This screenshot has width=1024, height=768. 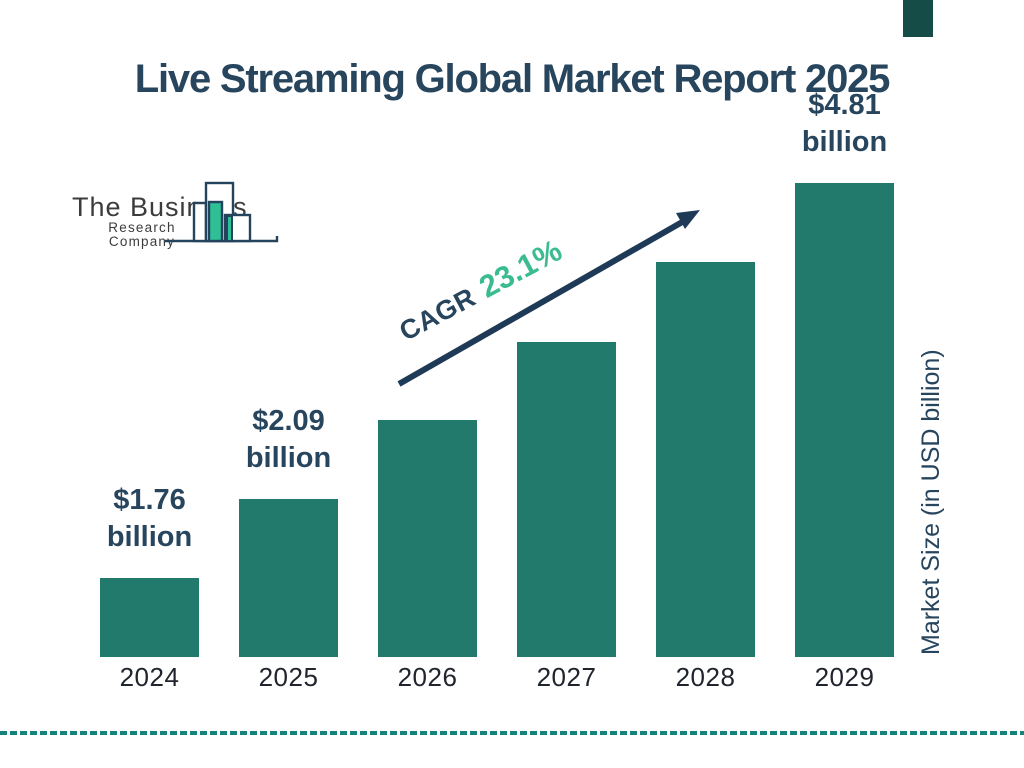 What do you see at coordinates (918, 18) in the screenshot?
I see `corner-accent-rect` at bounding box center [918, 18].